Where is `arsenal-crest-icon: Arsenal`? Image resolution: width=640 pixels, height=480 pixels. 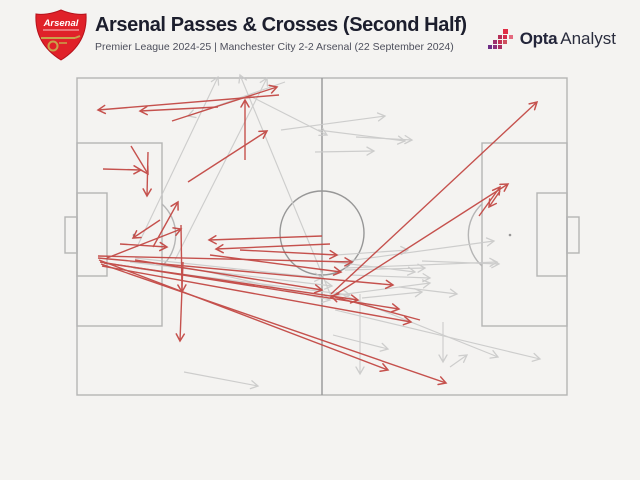
arsenal-crest-icon: Arsenal is located at coordinates (61, 35).